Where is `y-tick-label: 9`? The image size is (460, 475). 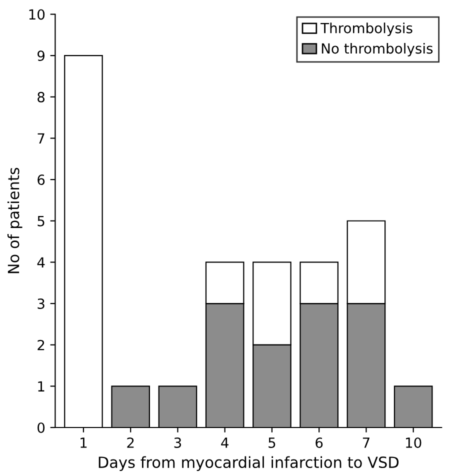
y-tick-label: 9 is located at coordinates (41, 56).